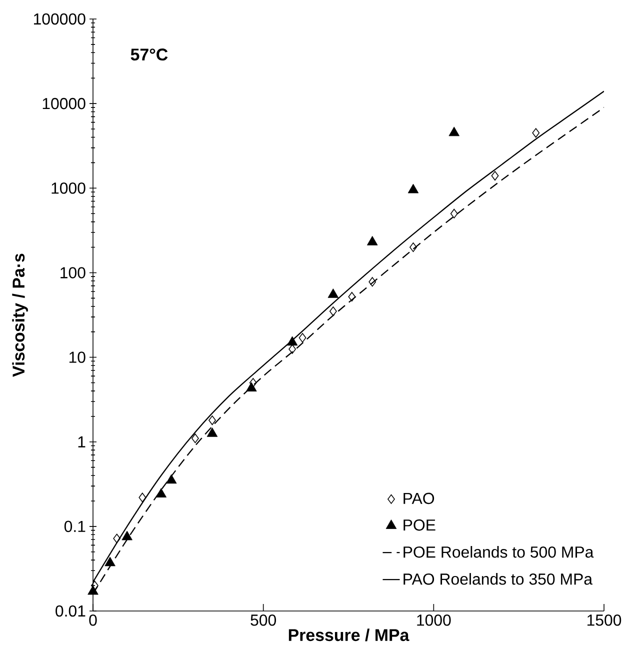  What do you see at coordinates (498, 579) in the screenshot?
I see `legend-label: PAO Roelands to 350 MPa` at bounding box center [498, 579].